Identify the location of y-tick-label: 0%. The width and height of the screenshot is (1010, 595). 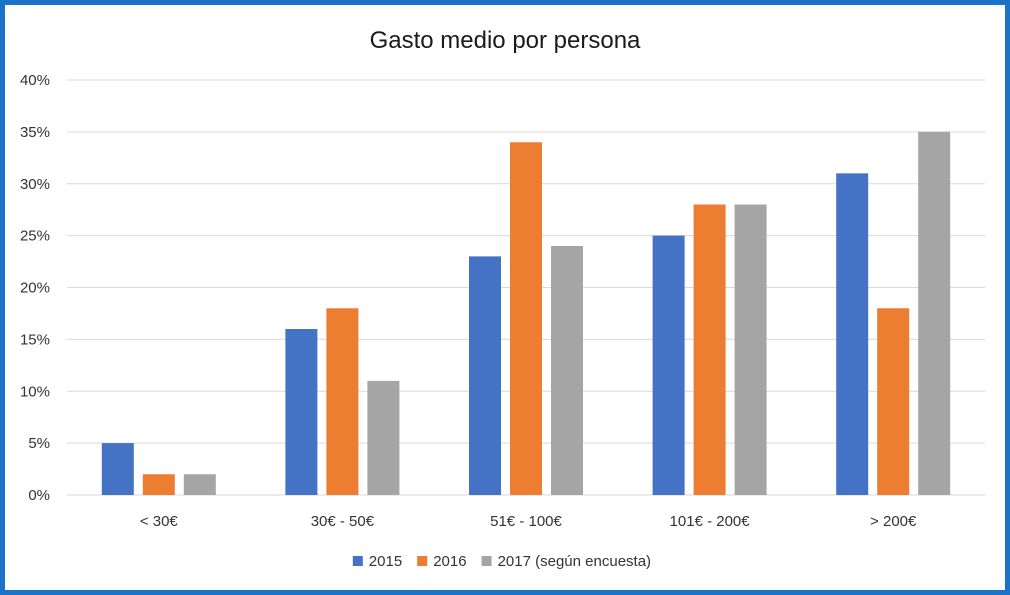
(39, 495).